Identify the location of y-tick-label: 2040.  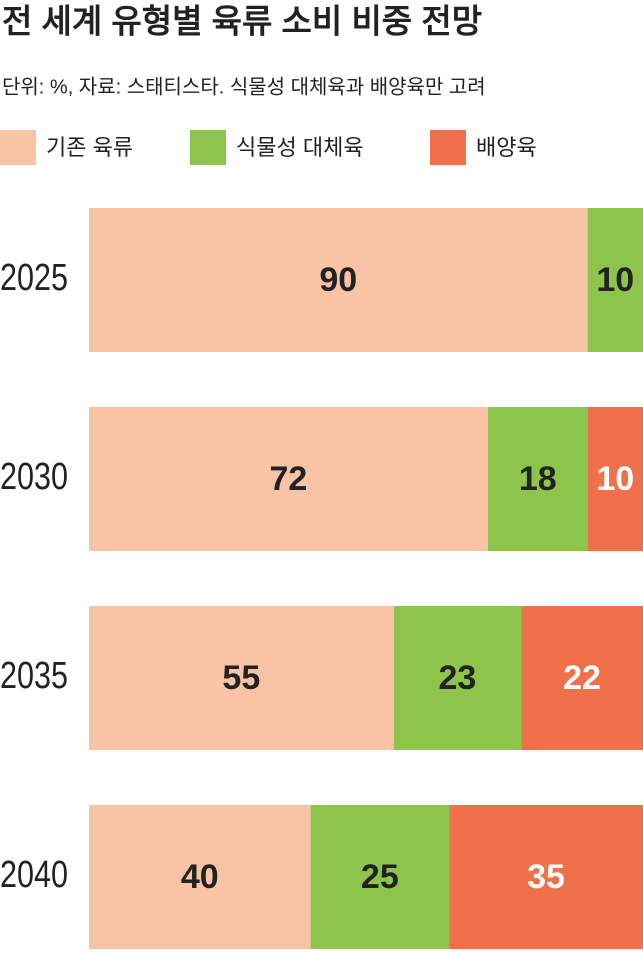
(34, 875).